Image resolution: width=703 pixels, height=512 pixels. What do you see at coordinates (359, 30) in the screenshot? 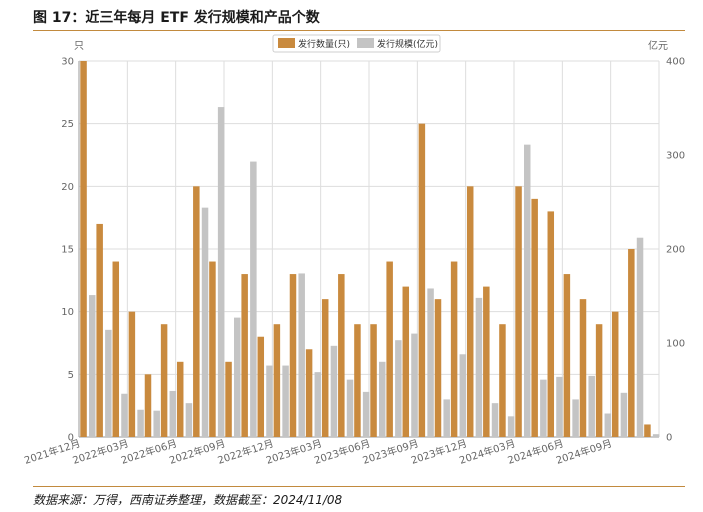
I see `title-rule` at bounding box center [359, 30].